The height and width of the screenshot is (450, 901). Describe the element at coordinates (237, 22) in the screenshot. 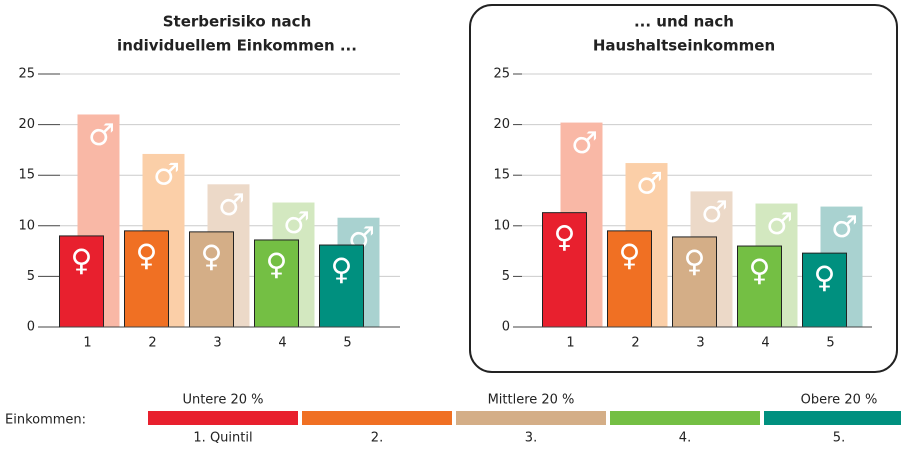

I see `chart-title: Sterberisiko nach` at that location.